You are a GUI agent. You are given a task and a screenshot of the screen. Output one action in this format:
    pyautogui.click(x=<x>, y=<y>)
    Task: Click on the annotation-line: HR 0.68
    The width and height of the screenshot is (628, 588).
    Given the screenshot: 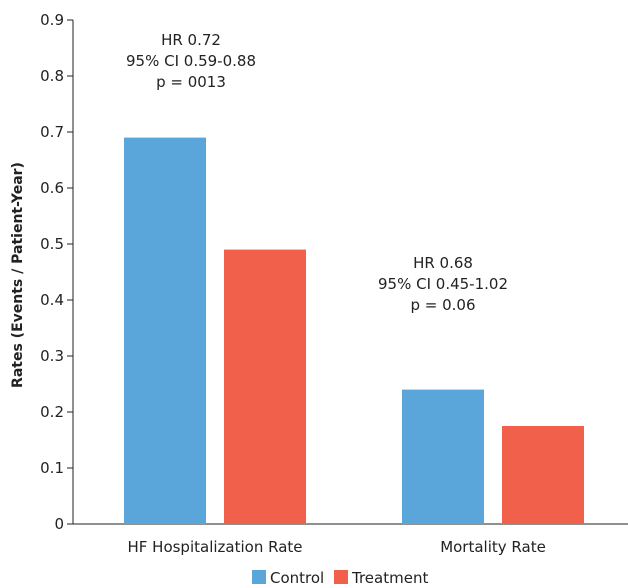 What is the action you would take?
    pyautogui.click(x=443, y=263)
    